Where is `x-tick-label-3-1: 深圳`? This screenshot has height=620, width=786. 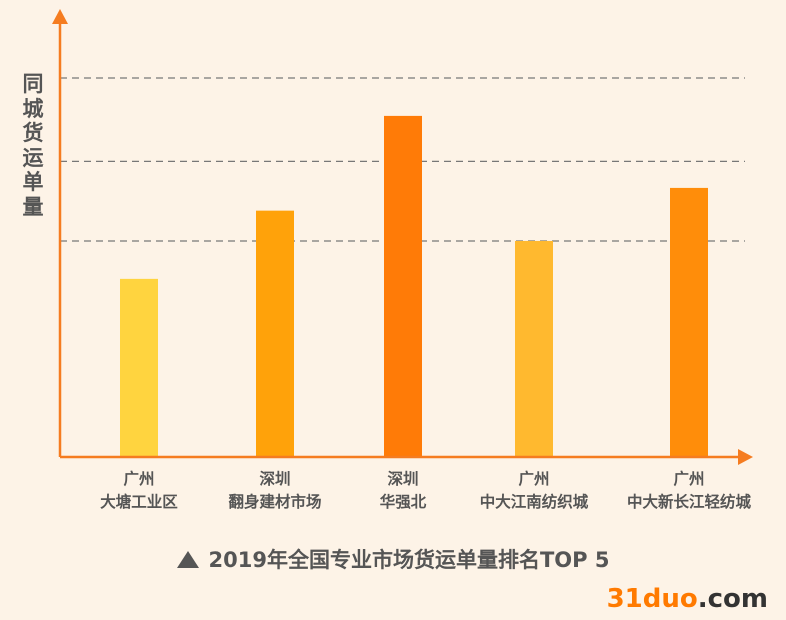 x-tick-label-3-1: 深圳 is located at coordinates (402, 479).